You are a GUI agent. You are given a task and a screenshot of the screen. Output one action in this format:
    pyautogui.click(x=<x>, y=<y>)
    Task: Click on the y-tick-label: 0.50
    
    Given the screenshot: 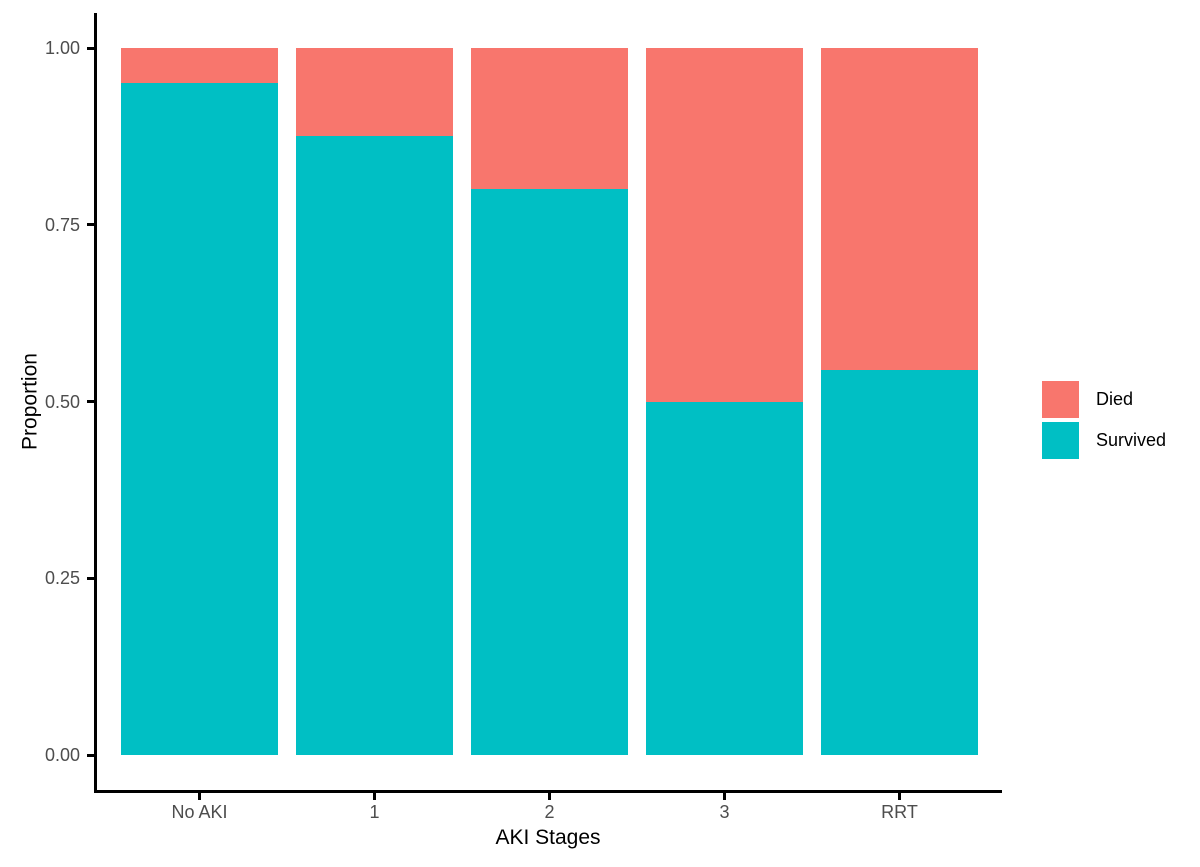 What is the action you would take?
    pyautogui.click(x=62, y=401)
    